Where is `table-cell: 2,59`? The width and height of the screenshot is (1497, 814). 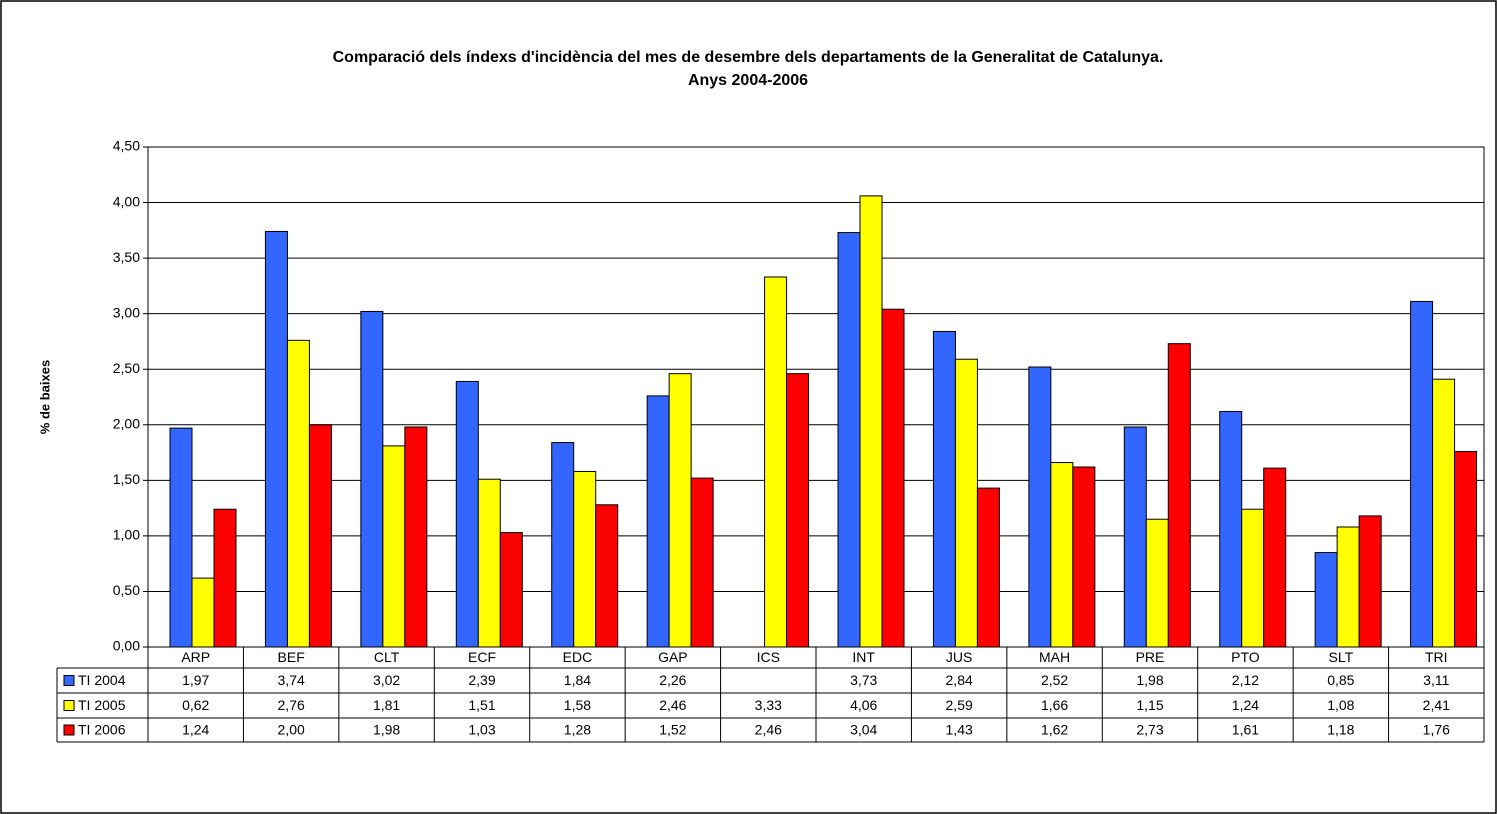
table-cell: 2,59 is located at coordinates (959, 705).